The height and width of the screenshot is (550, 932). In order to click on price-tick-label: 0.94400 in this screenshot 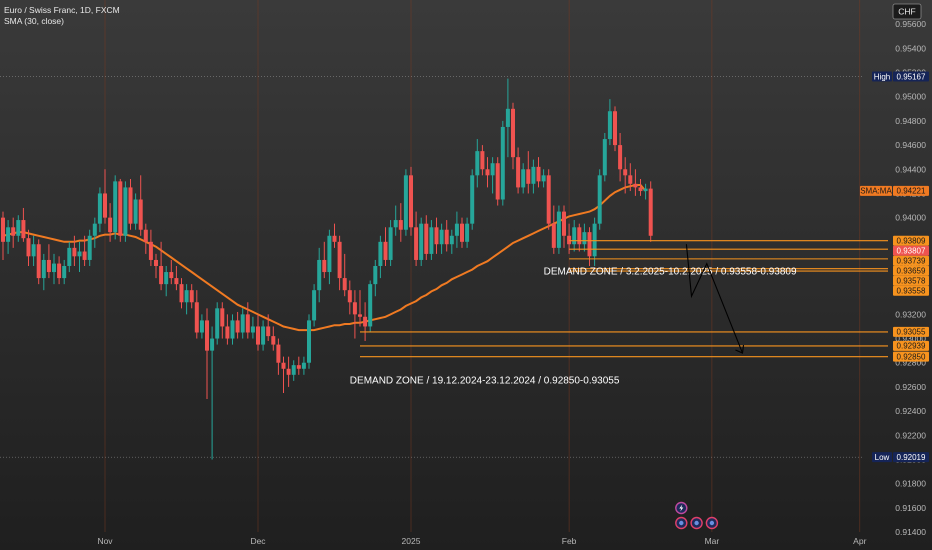, I will do `click(910, 169)`.